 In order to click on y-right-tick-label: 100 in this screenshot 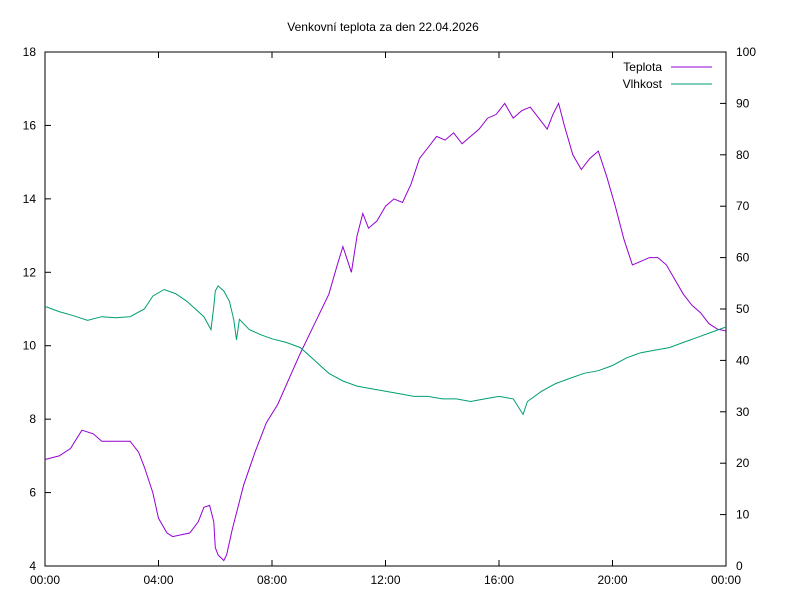, I will do `click(746, 52)`.